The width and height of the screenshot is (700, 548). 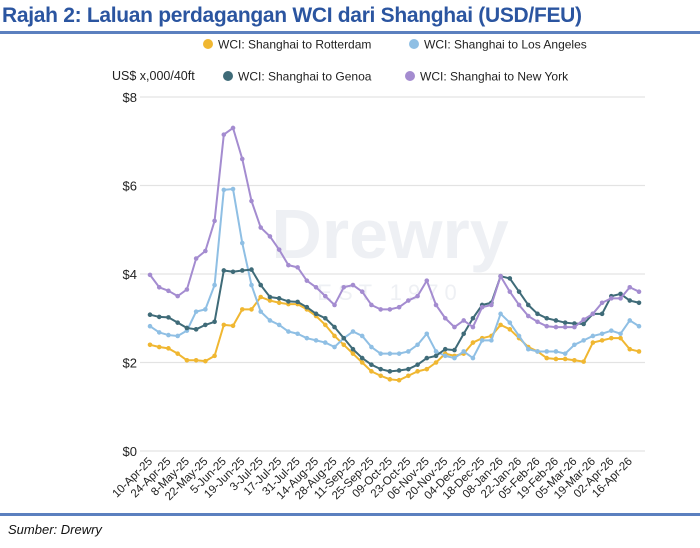 I want to click on legend-label: WCI: Shanghai to Rotterdam, so click(x=294, y=45).